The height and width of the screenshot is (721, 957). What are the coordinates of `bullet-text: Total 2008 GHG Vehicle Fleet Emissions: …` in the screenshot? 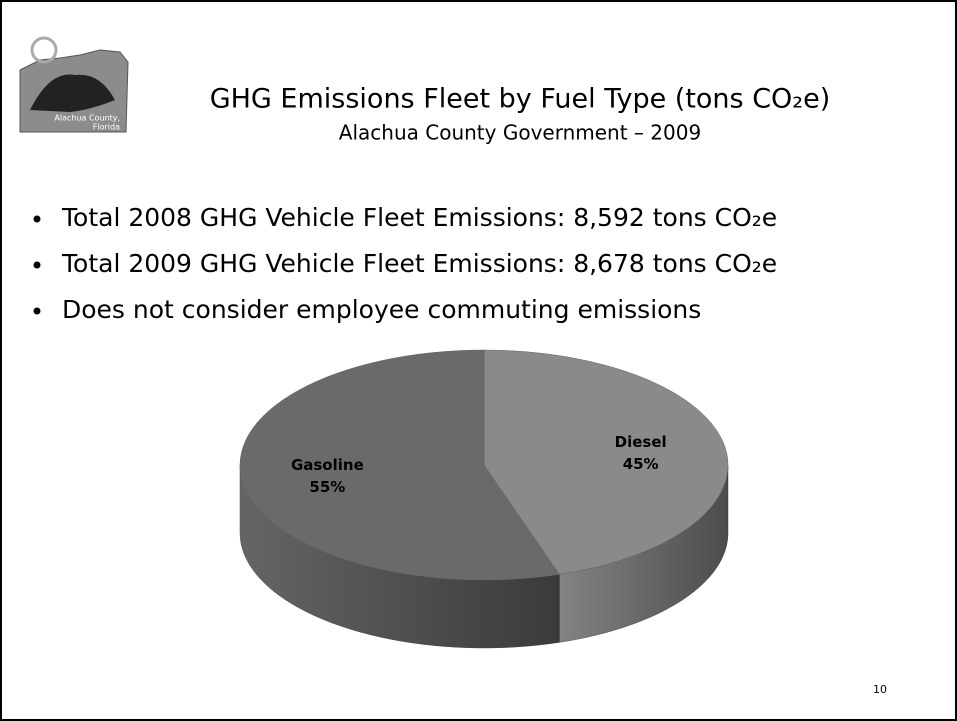 It's located at (419, 217).